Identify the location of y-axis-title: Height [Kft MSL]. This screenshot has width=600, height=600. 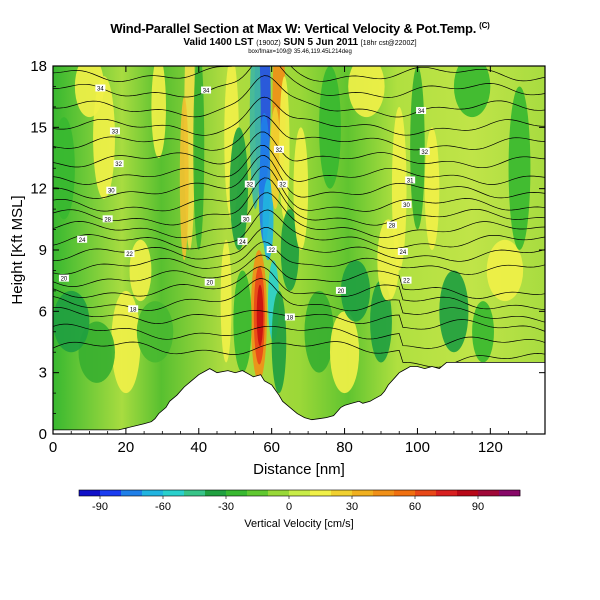
(17, 249).